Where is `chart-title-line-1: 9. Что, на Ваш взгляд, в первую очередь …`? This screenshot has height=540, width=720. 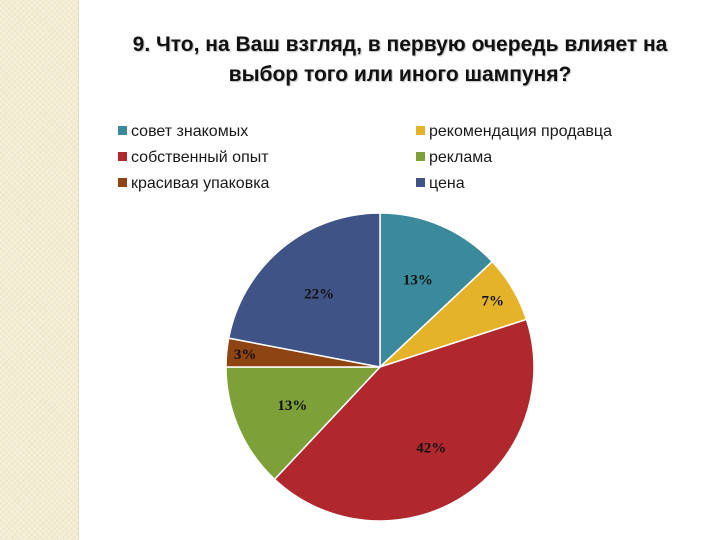 chart-title-line-1: 9. Что, на Ваш взгляд, в первую очередь … is located at coordinates (400, 44).